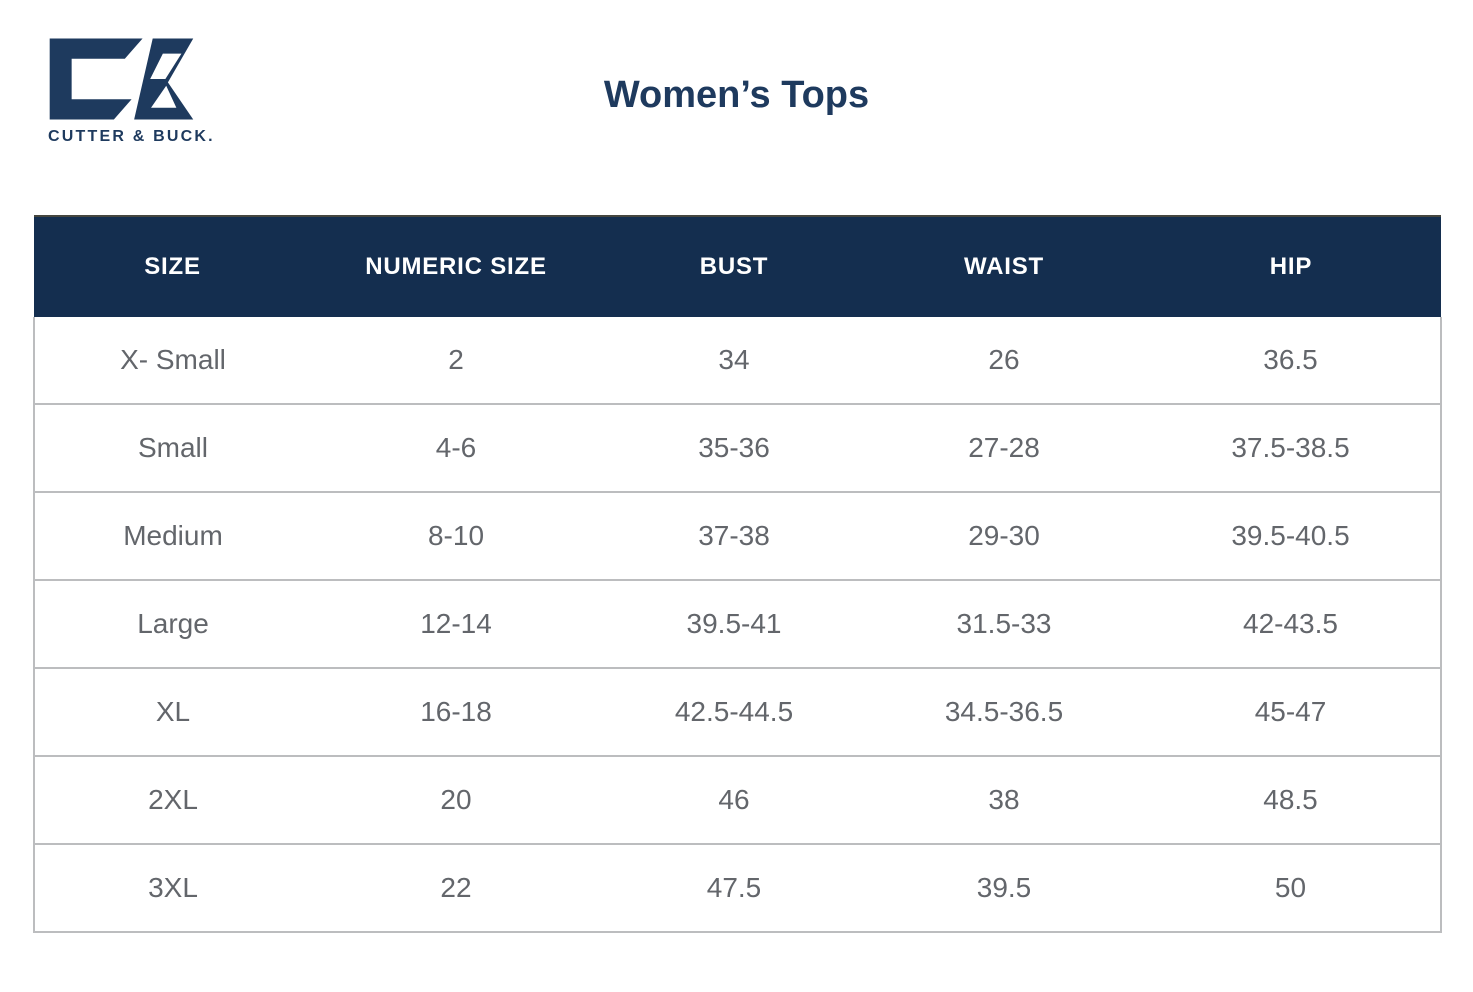 The image size is (1473, 992). I want to click on table-cell: 38, so click(1004, 800).